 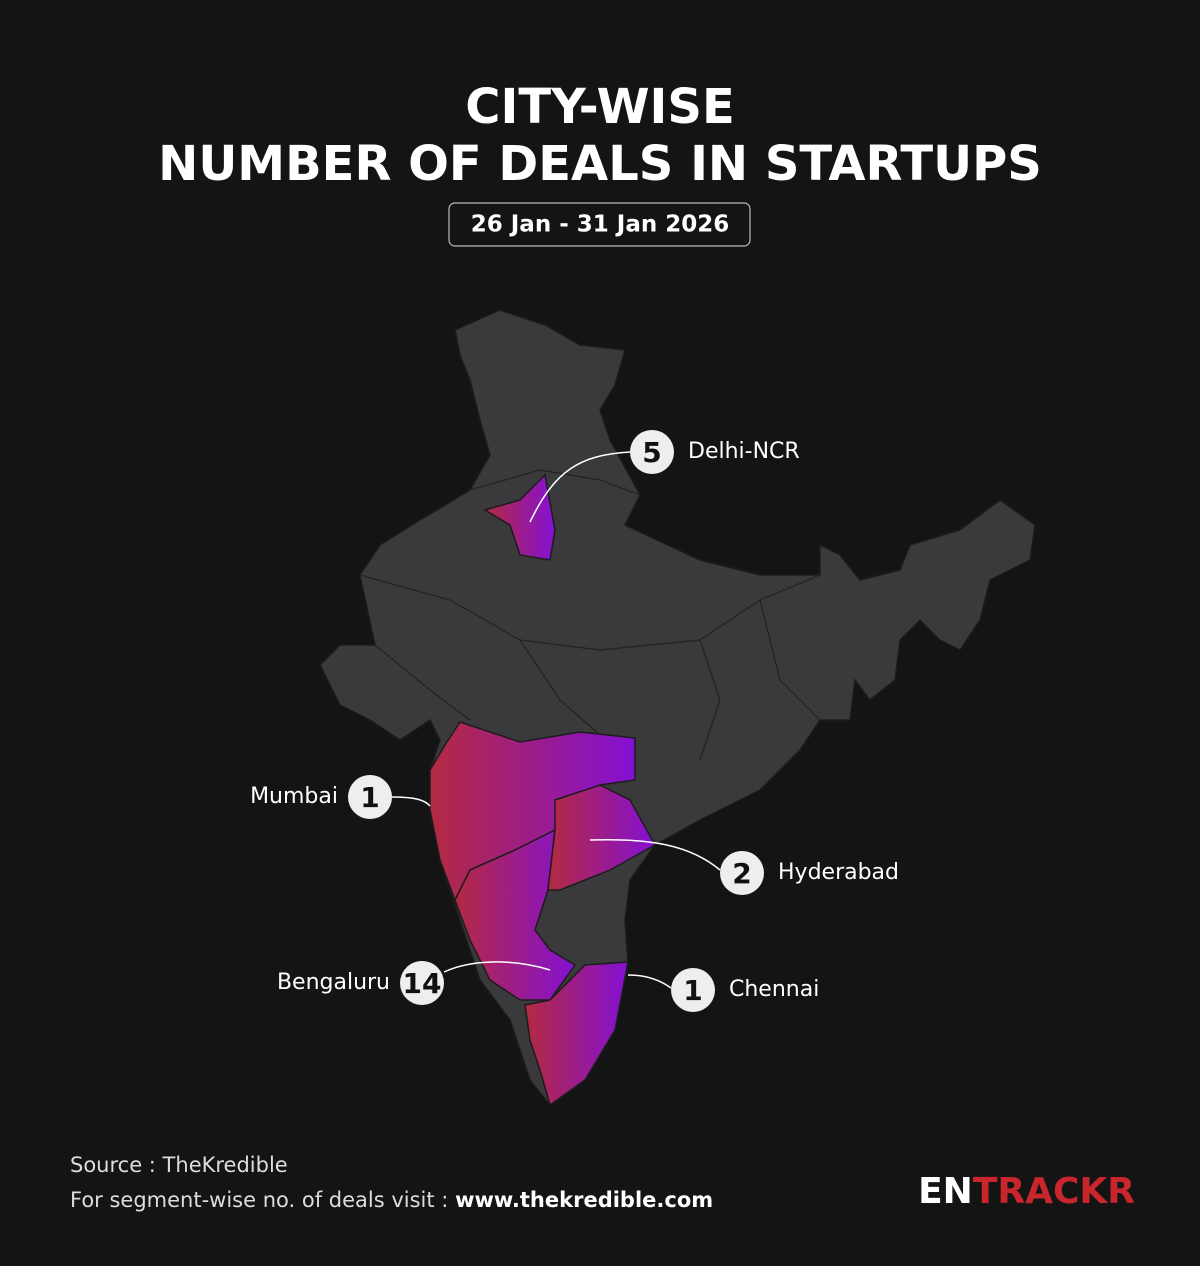 I want to click on deal-count: 5, so click(x=651, y=452).